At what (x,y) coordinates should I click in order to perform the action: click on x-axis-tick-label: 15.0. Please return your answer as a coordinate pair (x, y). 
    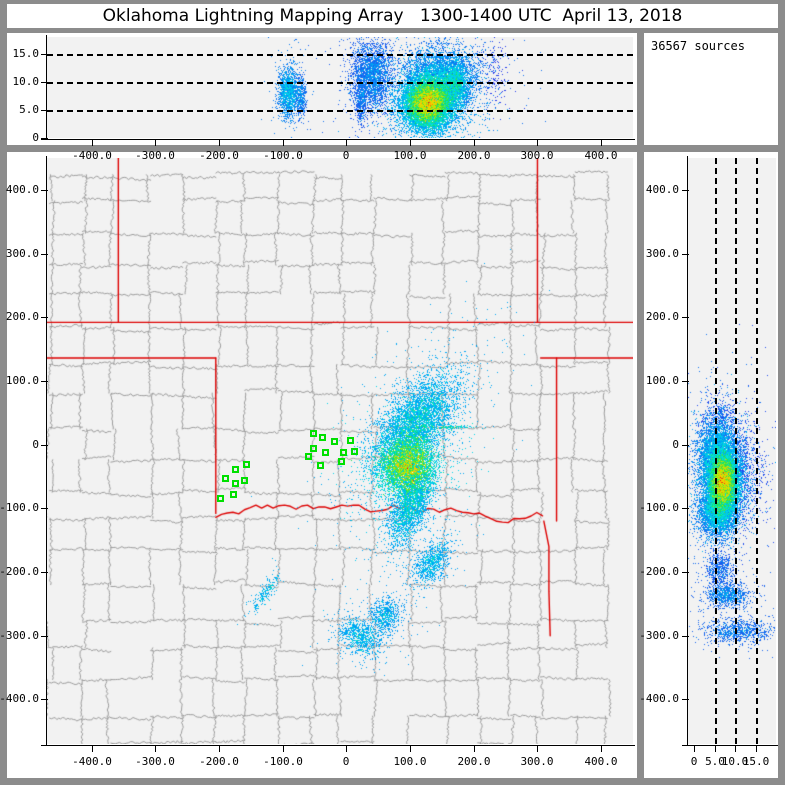
    Looking at the image, I should click on (756, 761).